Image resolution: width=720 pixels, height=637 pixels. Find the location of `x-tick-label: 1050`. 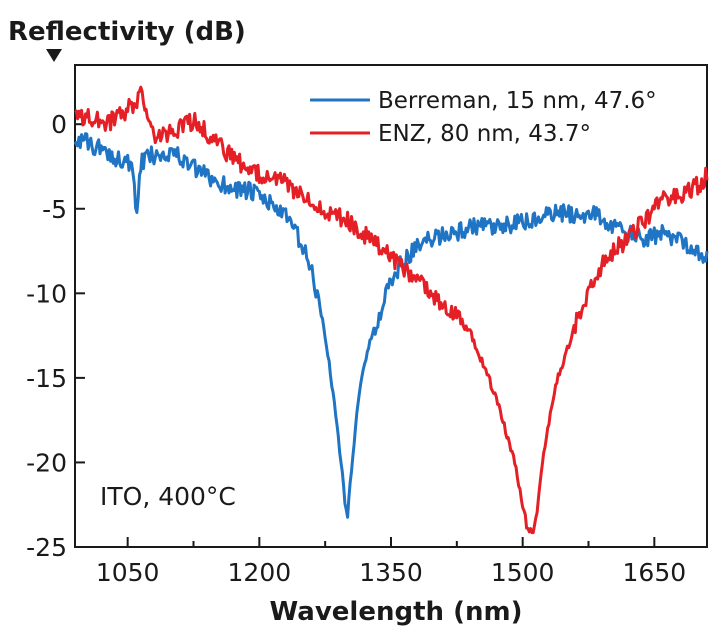

x-tick-label: 1050 is located at coordinates (128, 572).